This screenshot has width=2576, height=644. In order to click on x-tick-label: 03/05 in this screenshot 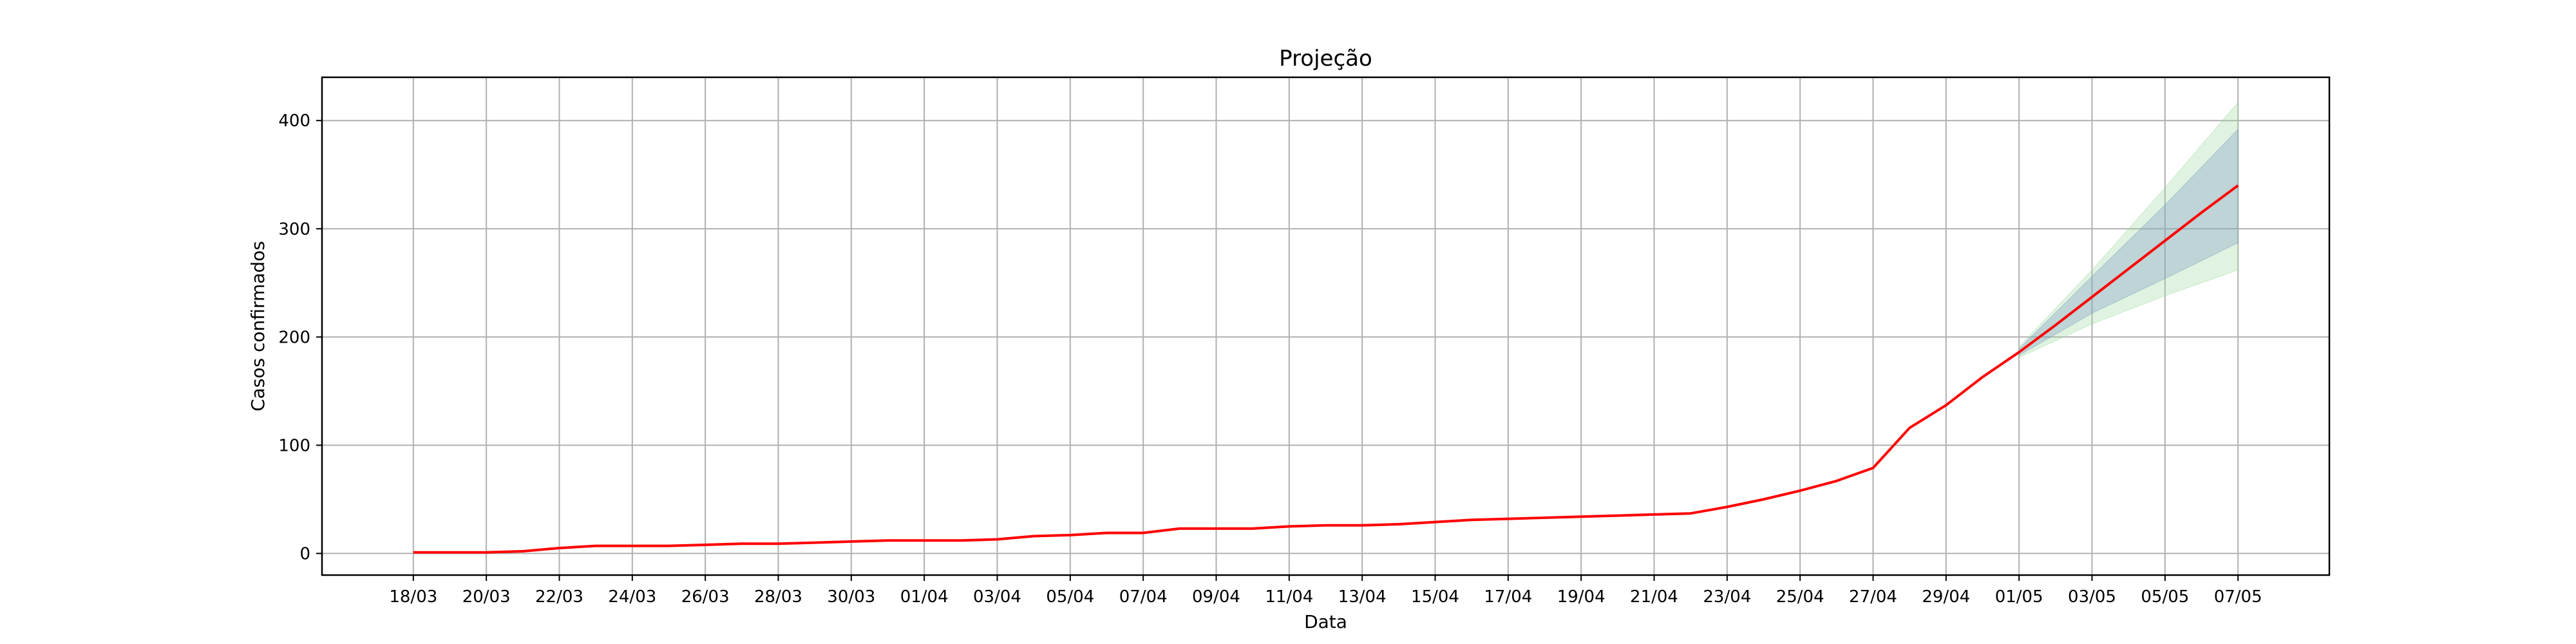, I will do `click(2092, 597)`.